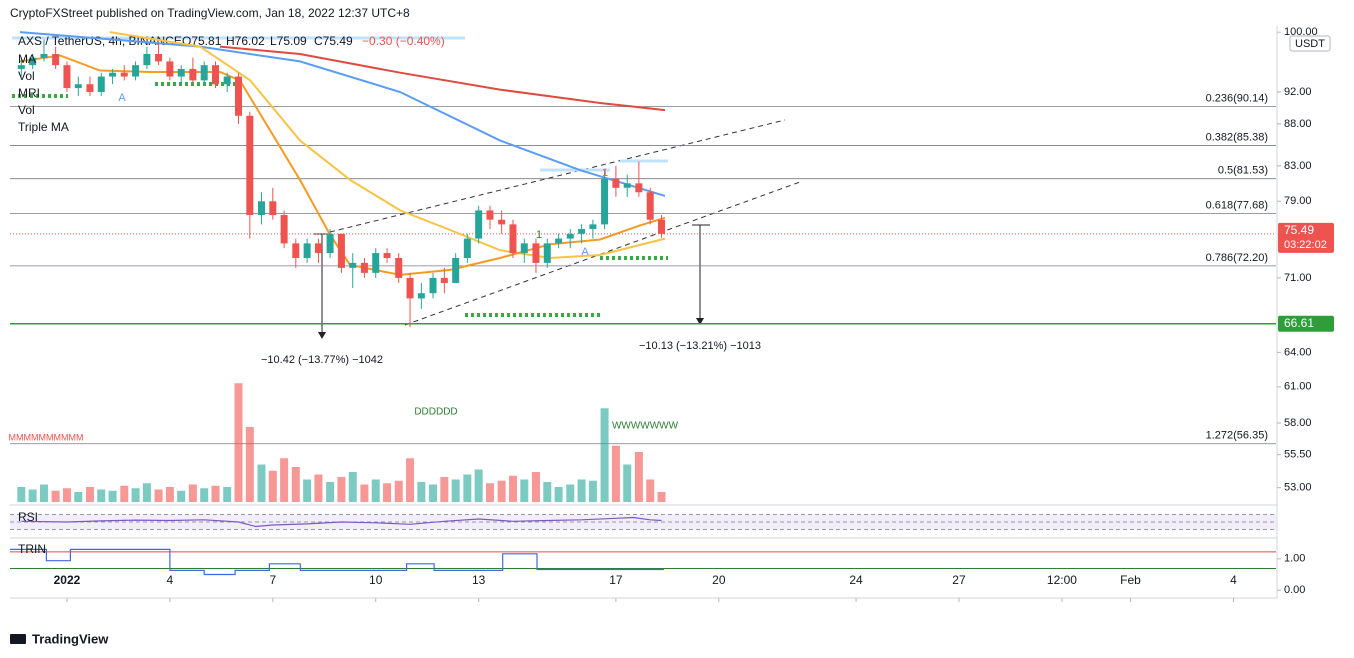 This screenshot has width=1354, height=658. What do you see at coordinates (1237, 205) in the screenshot?
I see `fib-label: 0.618(77.68)` at bounding box center [1237, 205].